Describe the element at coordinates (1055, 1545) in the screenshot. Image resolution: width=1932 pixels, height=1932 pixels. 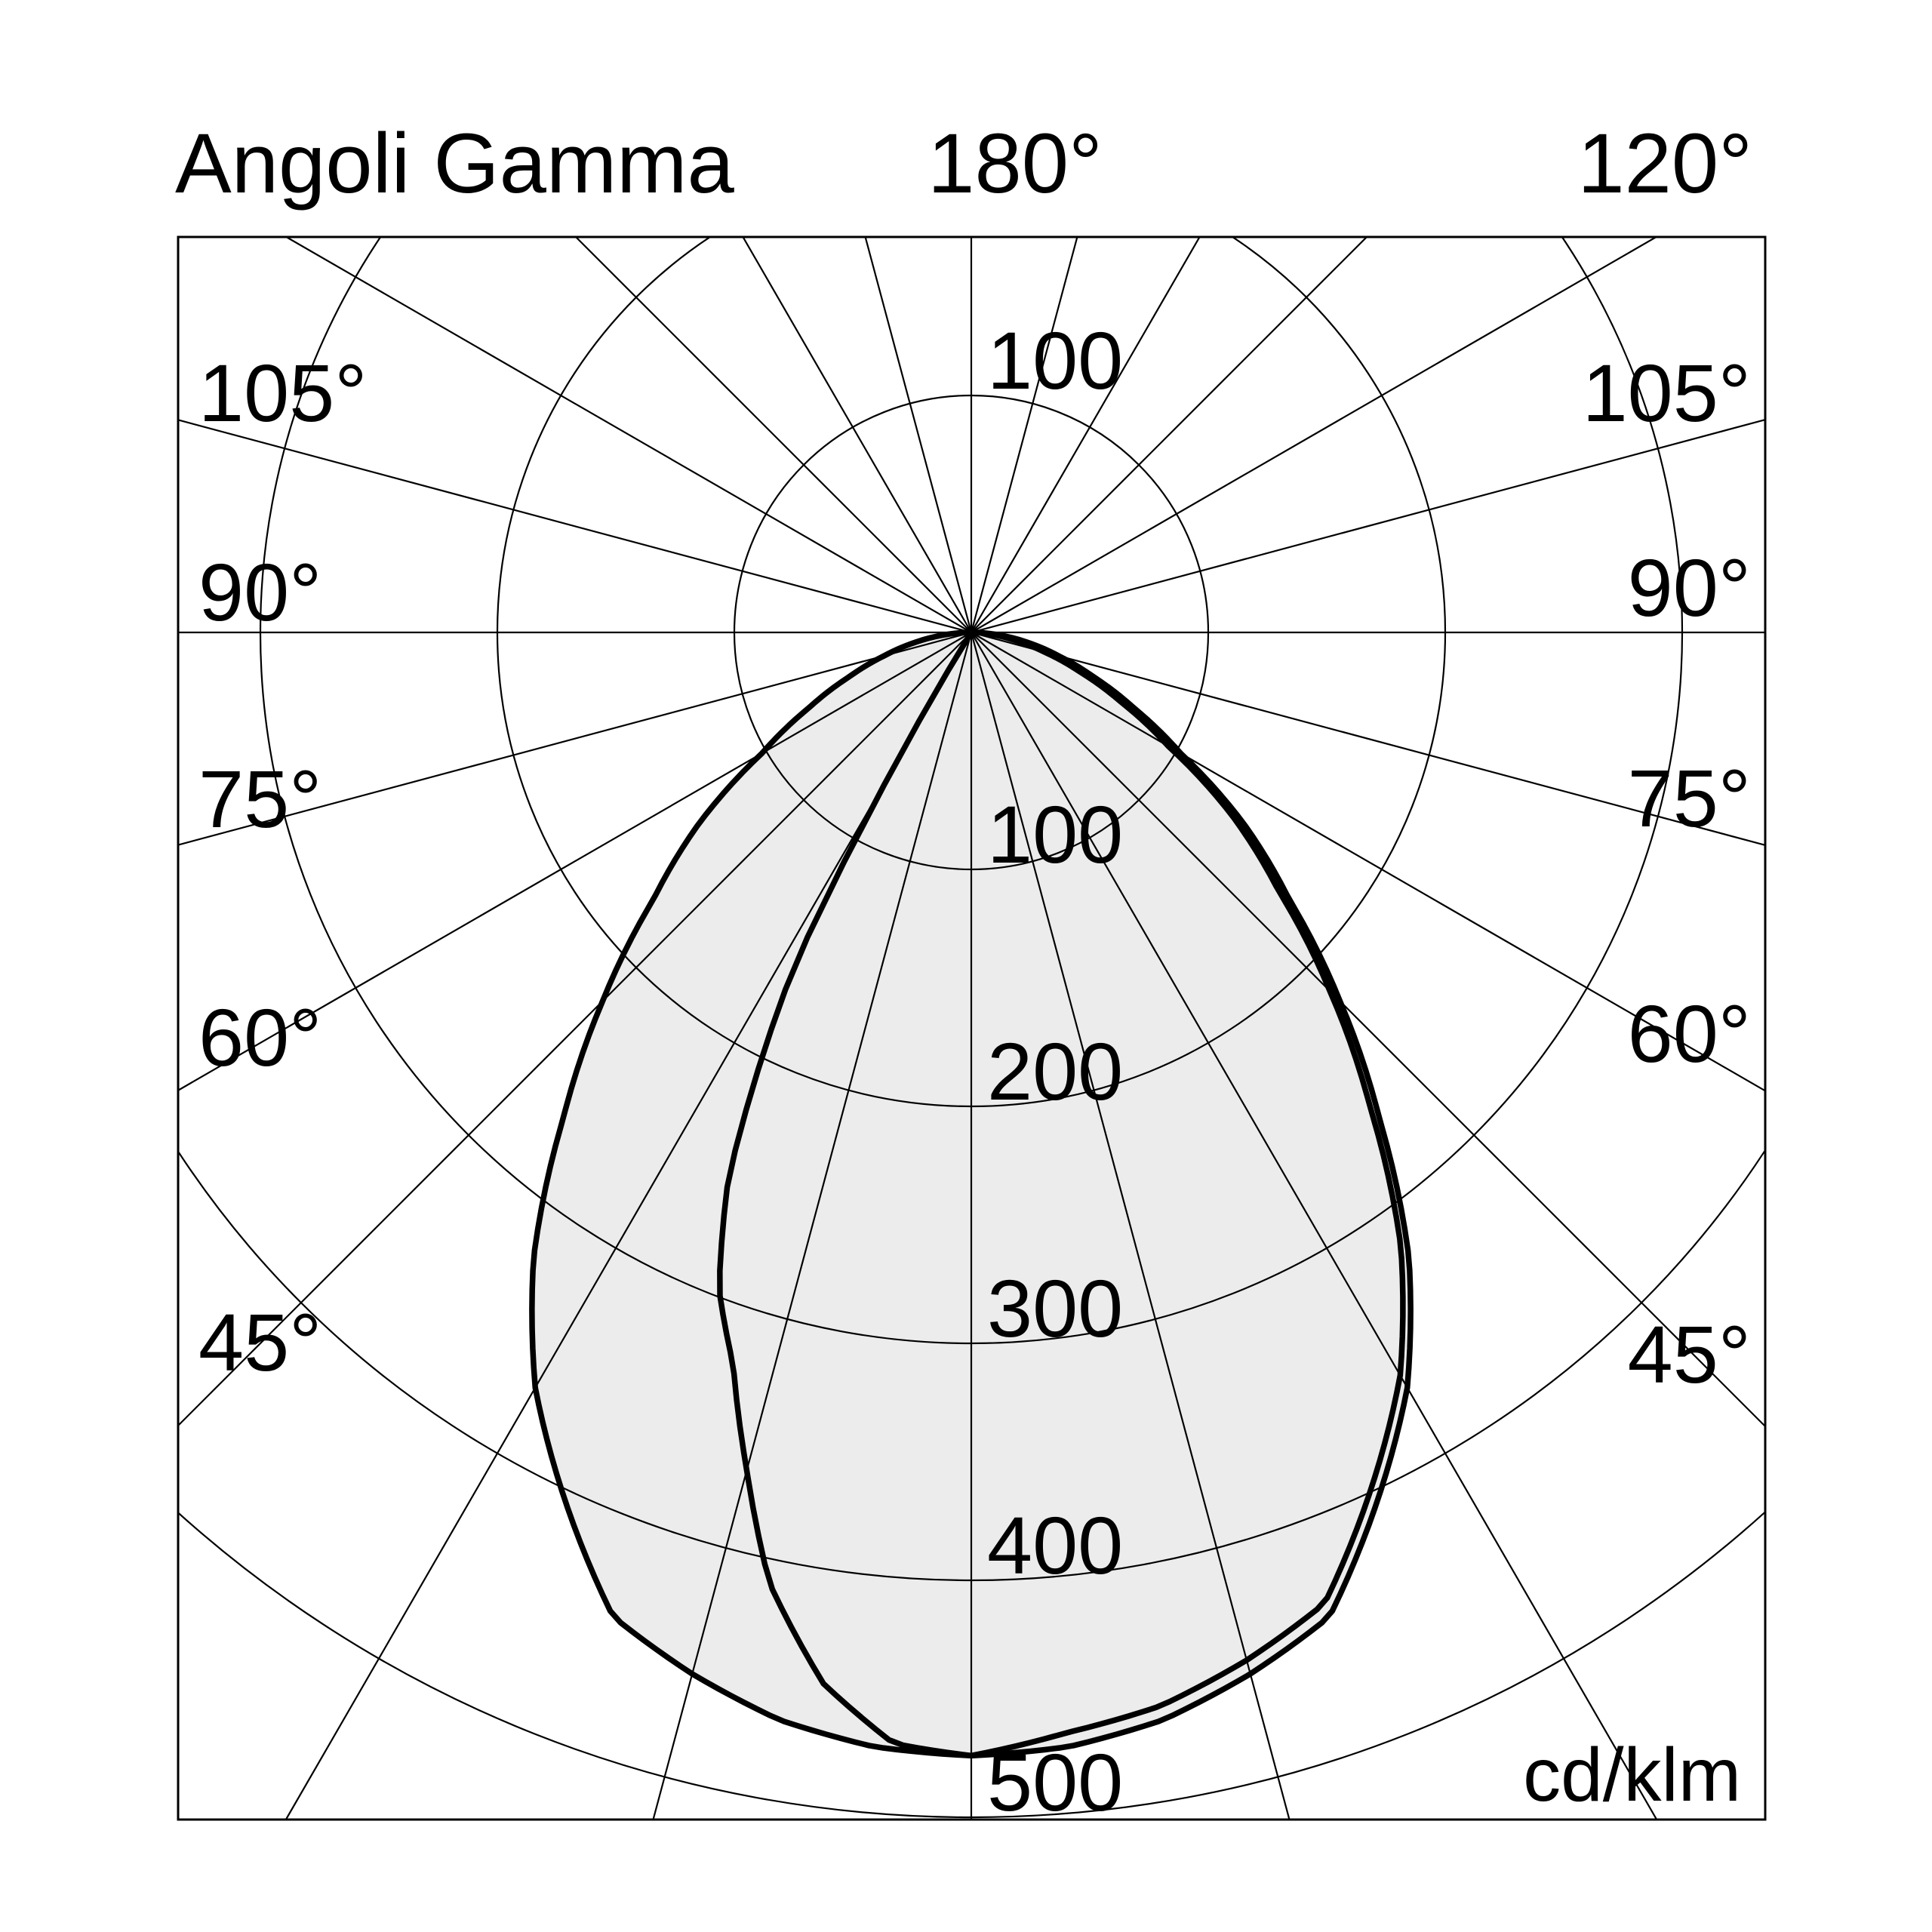
I see `ring-label-400: 400` at that location.